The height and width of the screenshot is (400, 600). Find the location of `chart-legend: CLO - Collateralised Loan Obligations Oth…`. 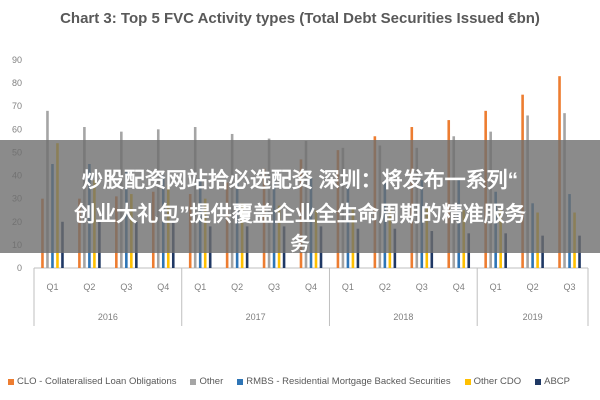

chart-legend: CLO - Collateralised Loan Obligations Oth… is located at coordinates (303, 381).